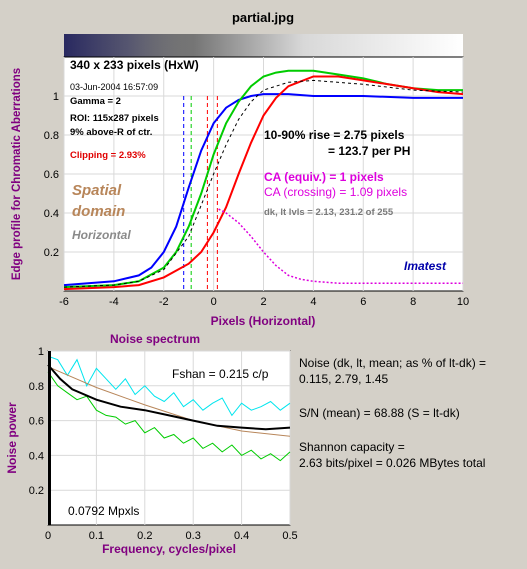 This screenshot has height=569, width=527. What do you see at coordinates (97, 190) in the screenshot?
I see `spatial-label: Spatial` at bounding box center [97, 190].